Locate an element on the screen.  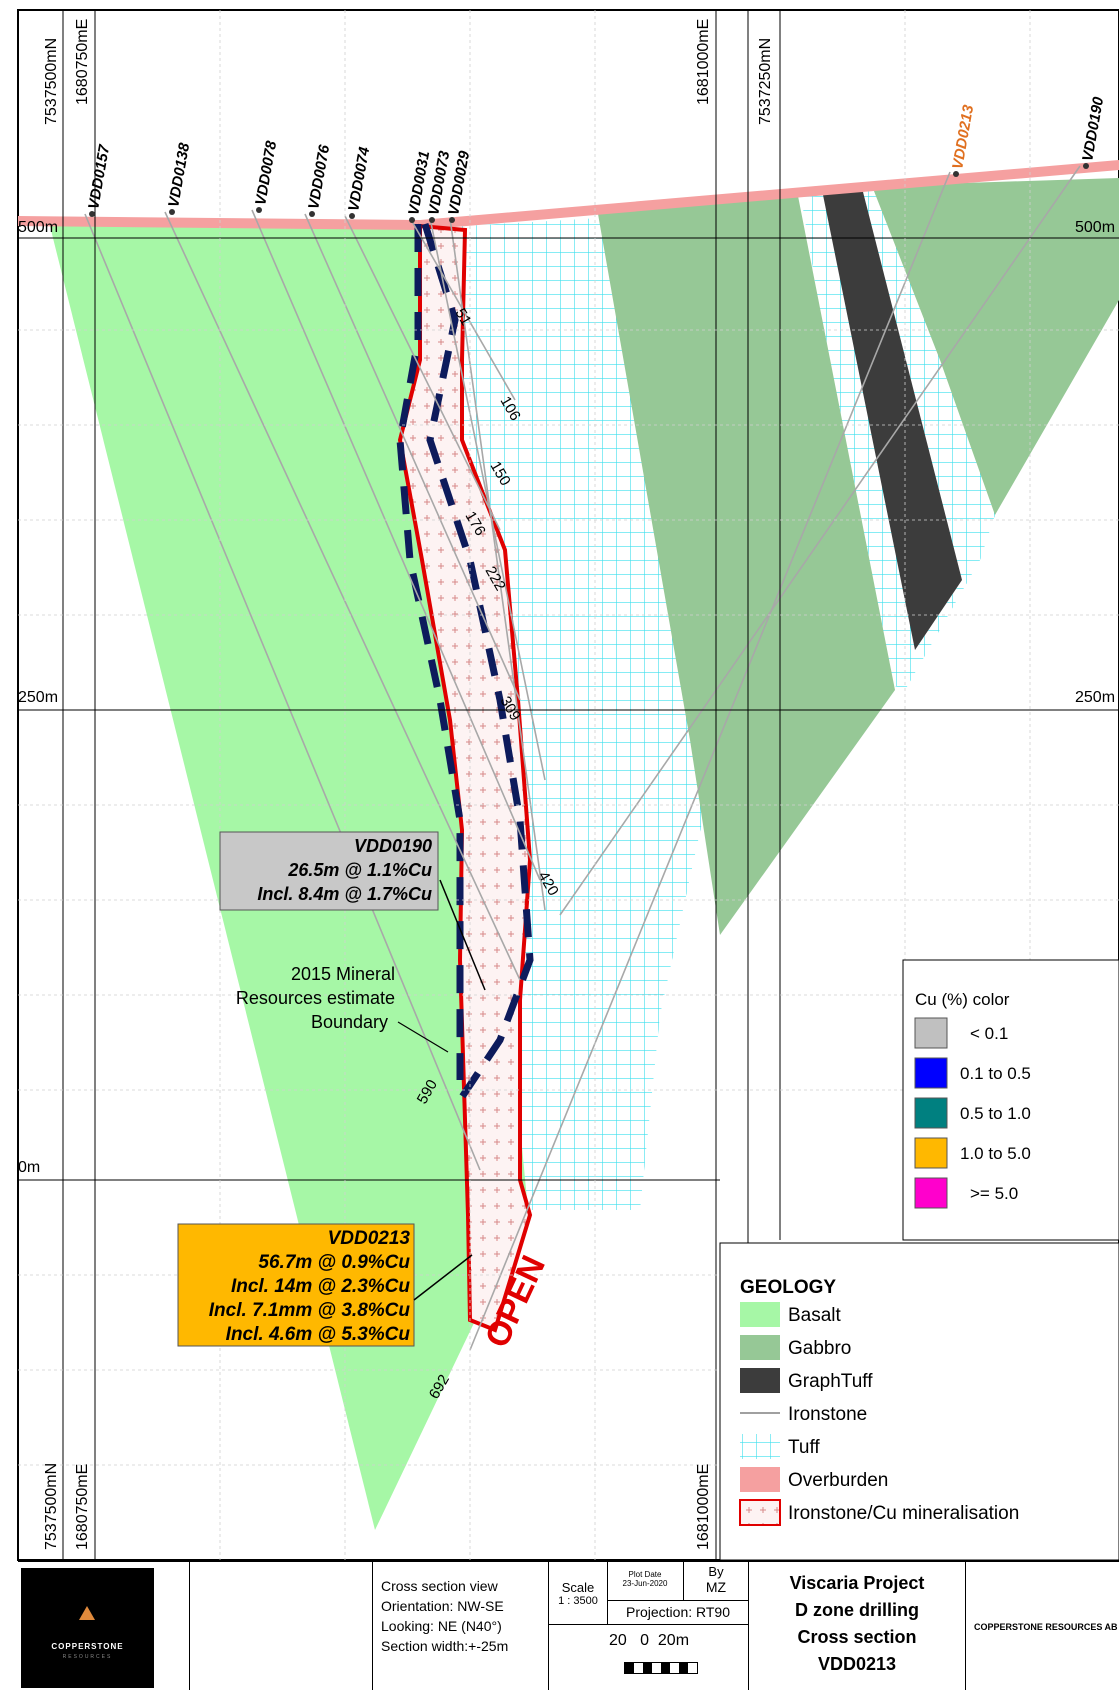
plot-date-value: 23-Jun-2020 is located at coordinates (645, 1583).